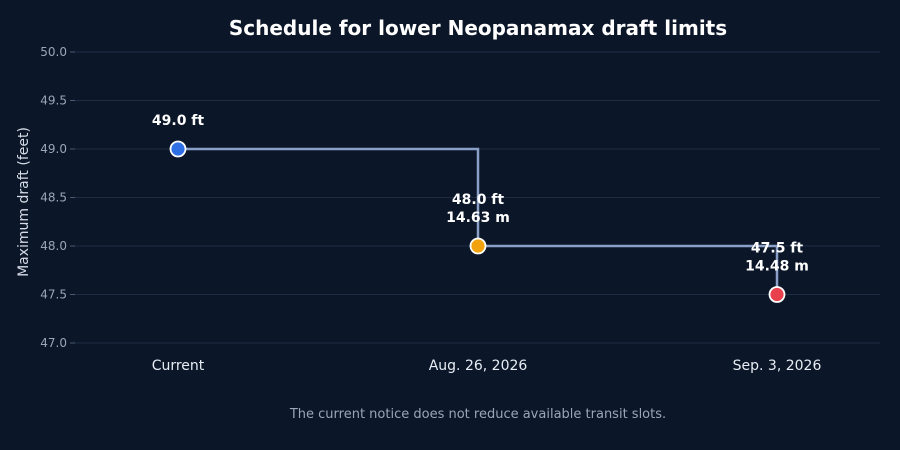 The width and height of the screenshot is (900, 450). What do you see at coordinates (478, 366) in the screenshot?
I see `x-category-label: Aug. 26, 2026` at bounding box center [478, 366].